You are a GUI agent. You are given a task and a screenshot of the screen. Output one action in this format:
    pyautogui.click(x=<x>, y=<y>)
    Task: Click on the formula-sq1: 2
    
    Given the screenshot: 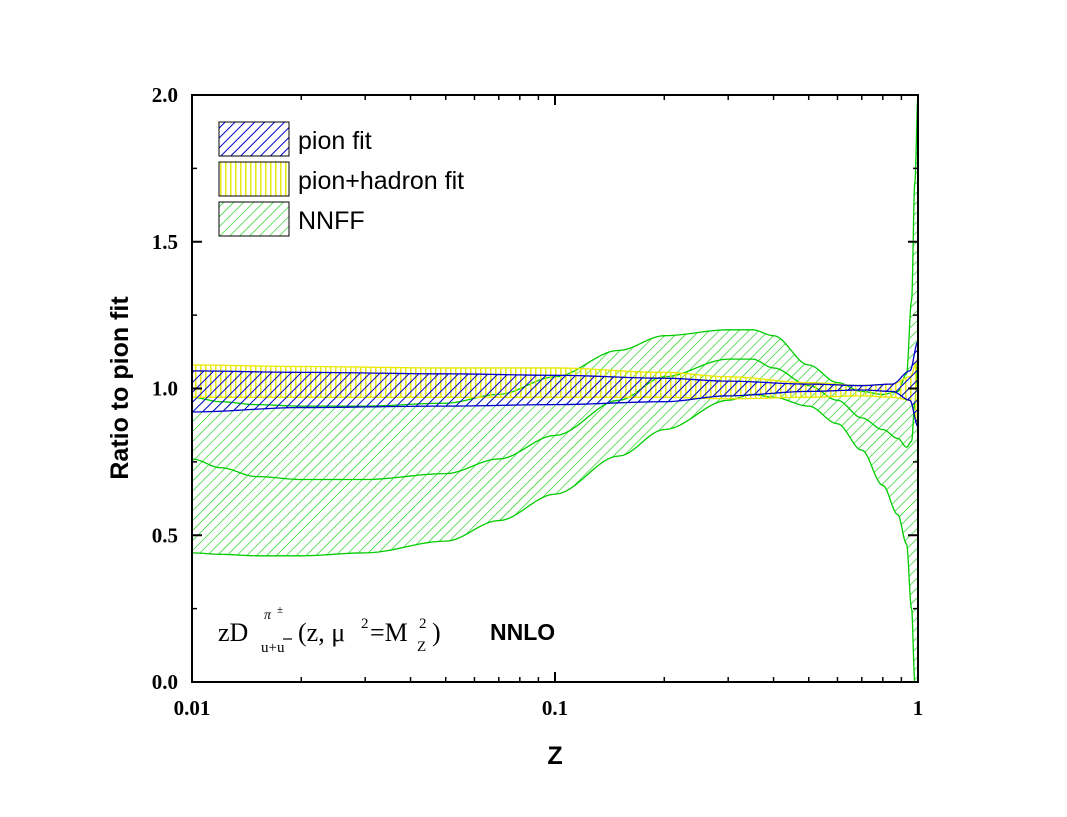 What is the action you would take?
    pyautogui.click(x=365, y=624)
    